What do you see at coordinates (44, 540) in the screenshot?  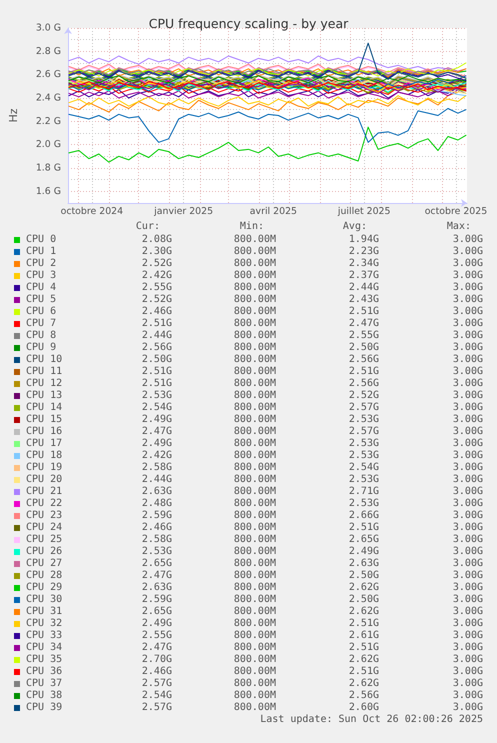 I see `legend-label: CPU 25` at bounding box center [44, 540].